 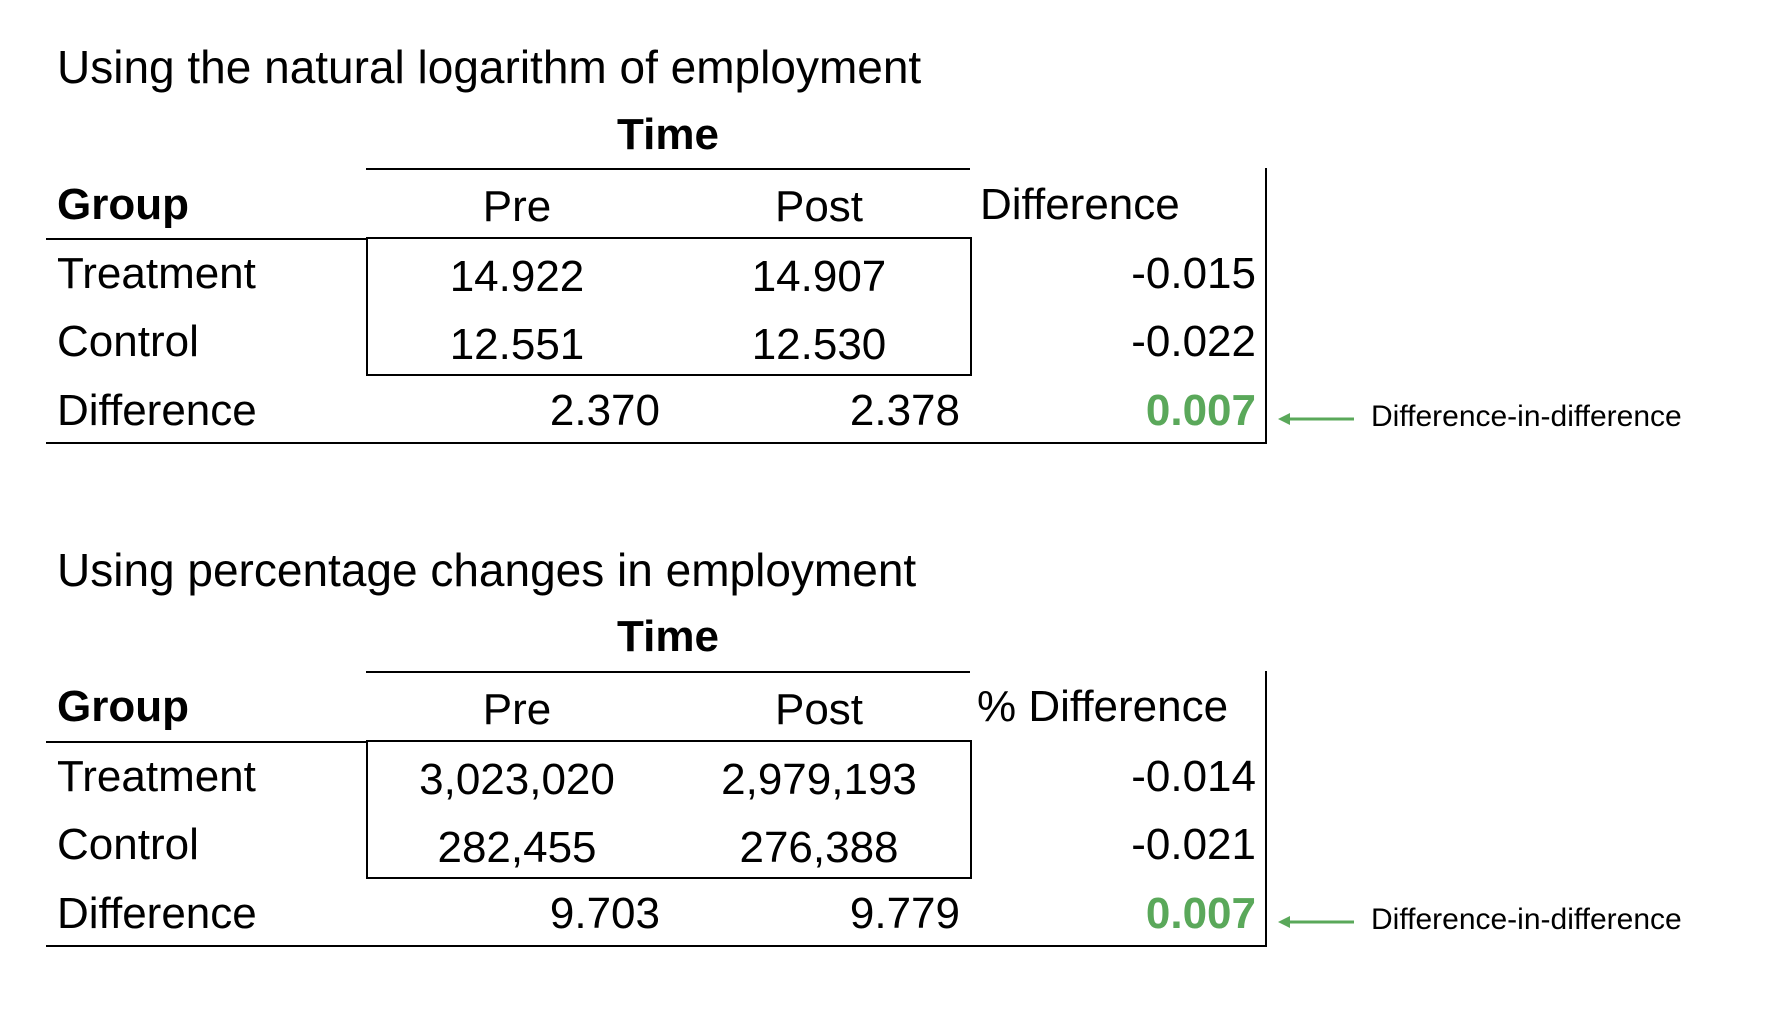 I want to click on pre-value: 282,455, so click(x=517, y=847).